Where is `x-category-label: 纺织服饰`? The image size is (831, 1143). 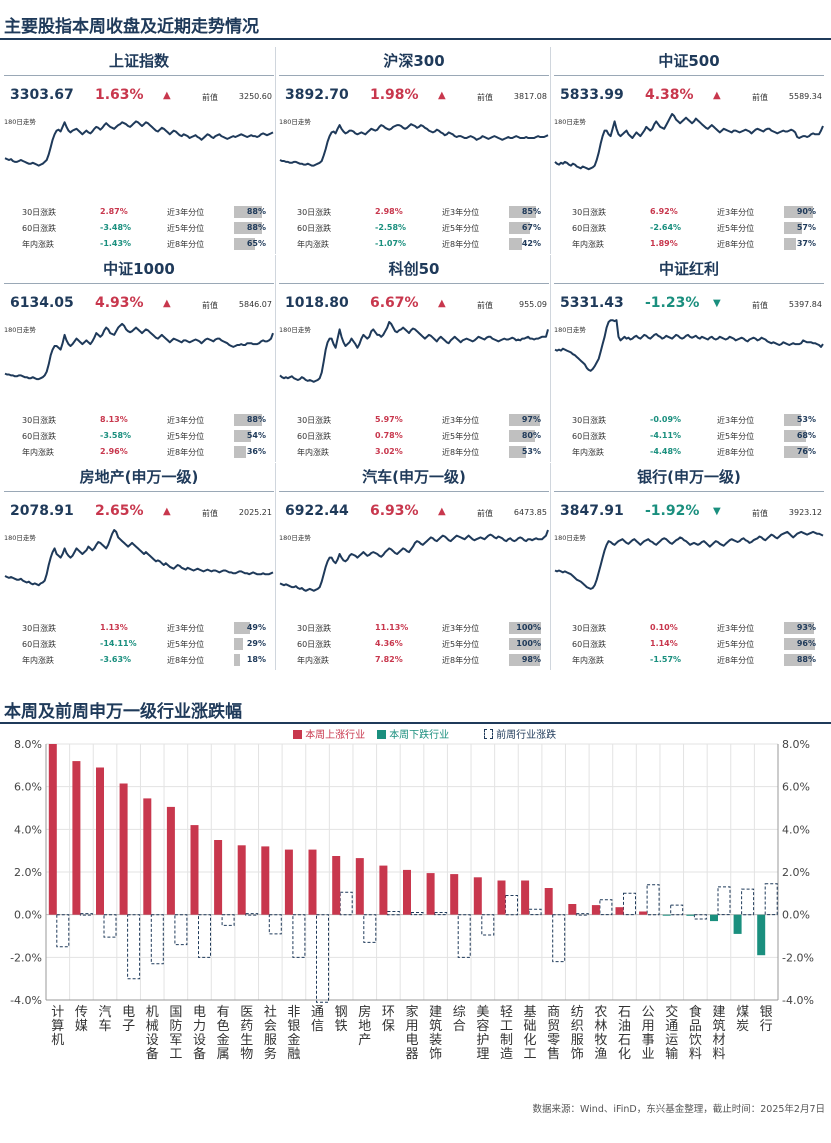
x-category-label: 纺织服饰 is located at coordinates (577, 1033).